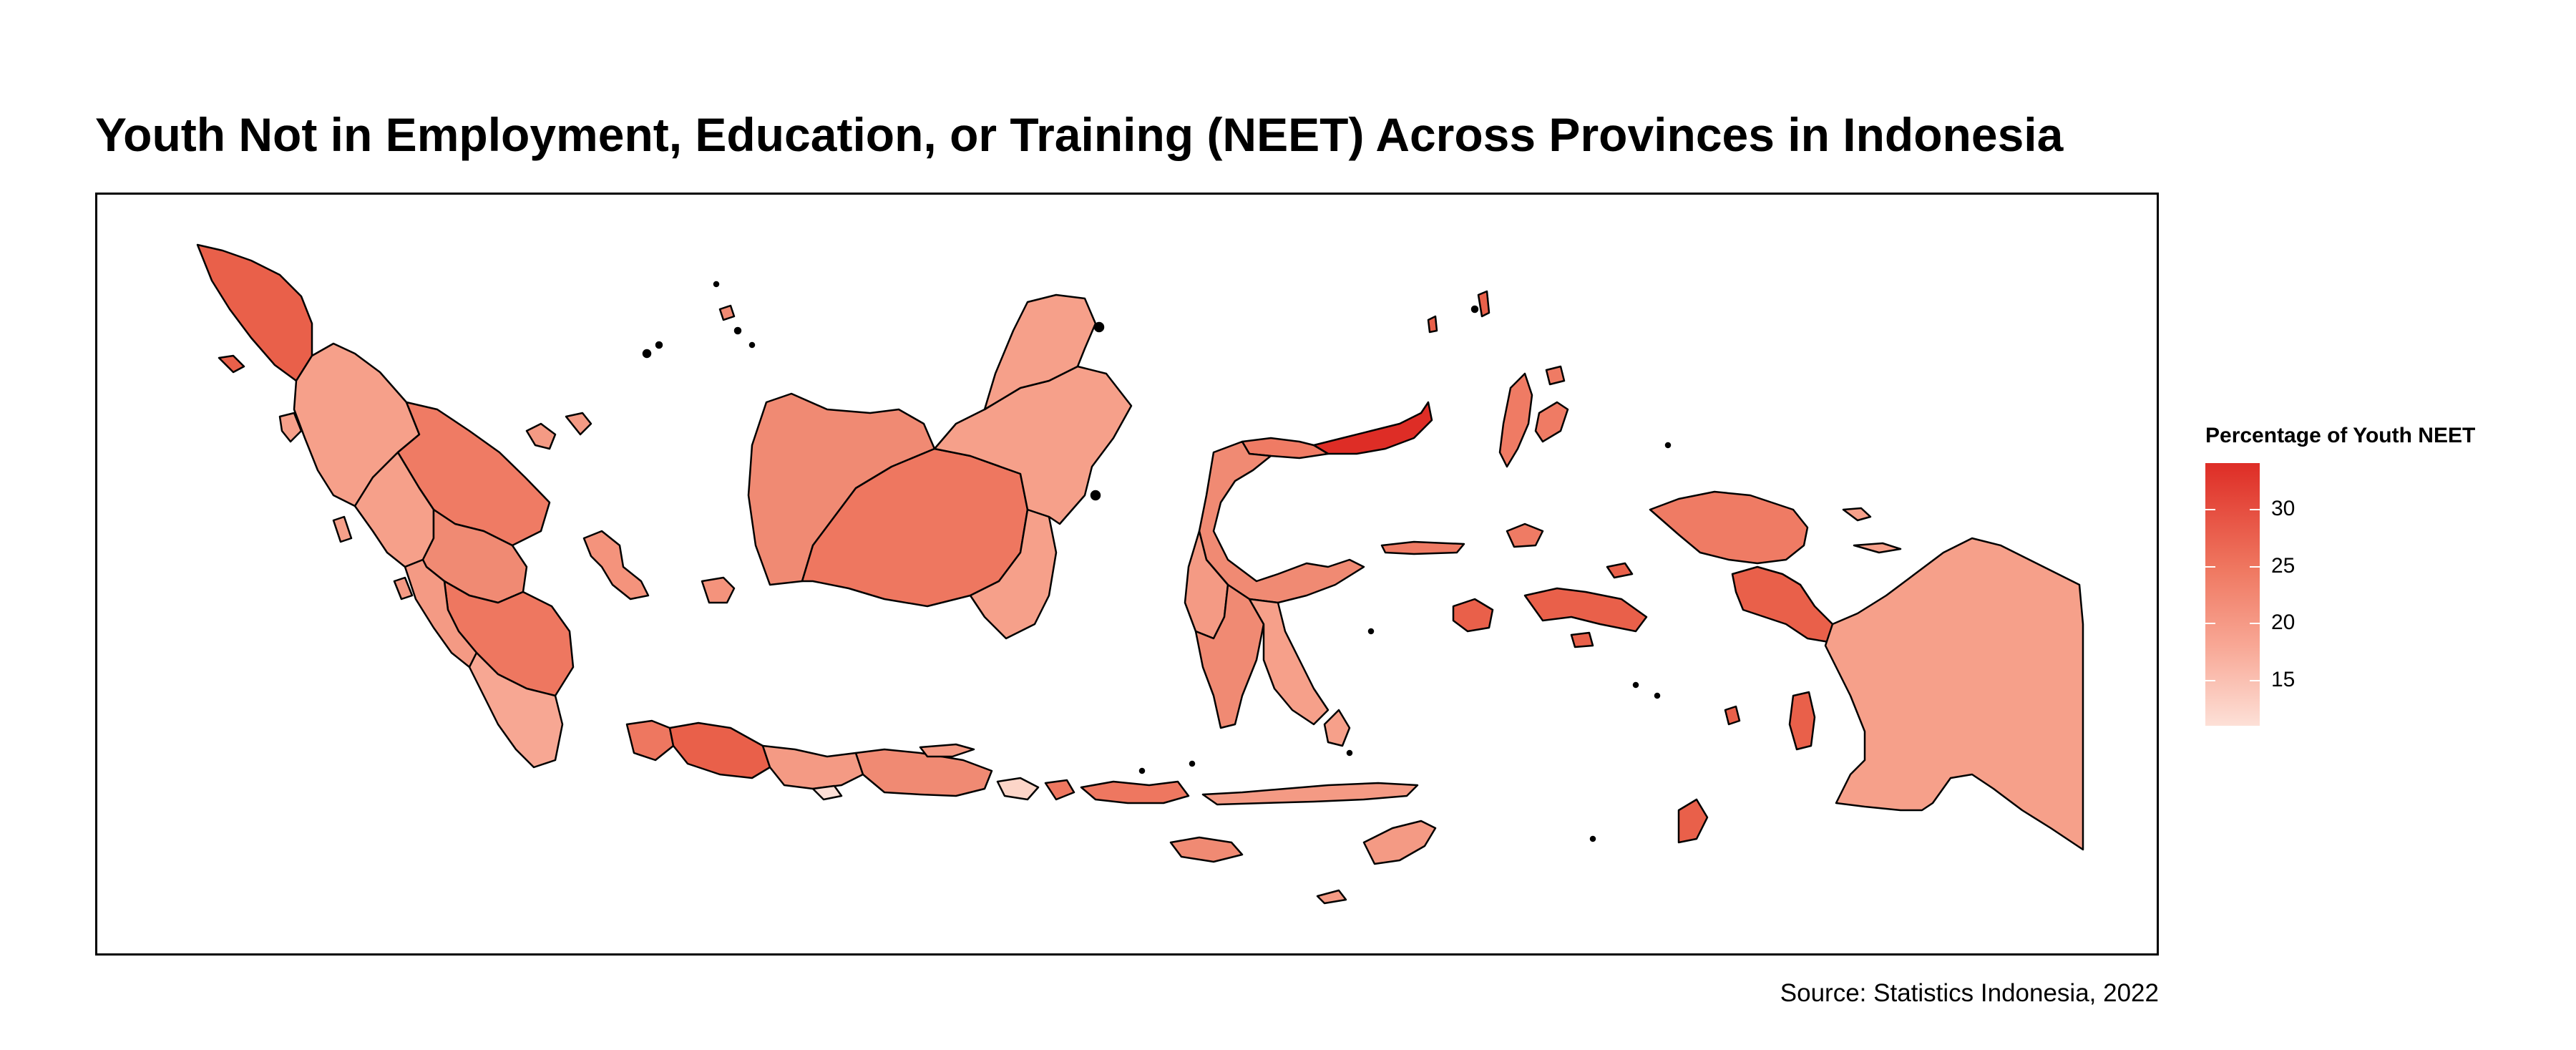 Image resolution: width=2576 pixels, height=1050 pixels. Describe the element at coordinates (1059, 790) in the screenshot. I see `province-ntb-lombok` at that location.